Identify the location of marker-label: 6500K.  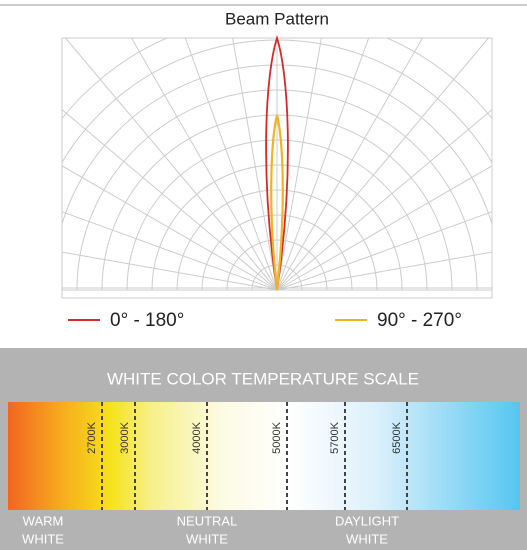
(397, 437).